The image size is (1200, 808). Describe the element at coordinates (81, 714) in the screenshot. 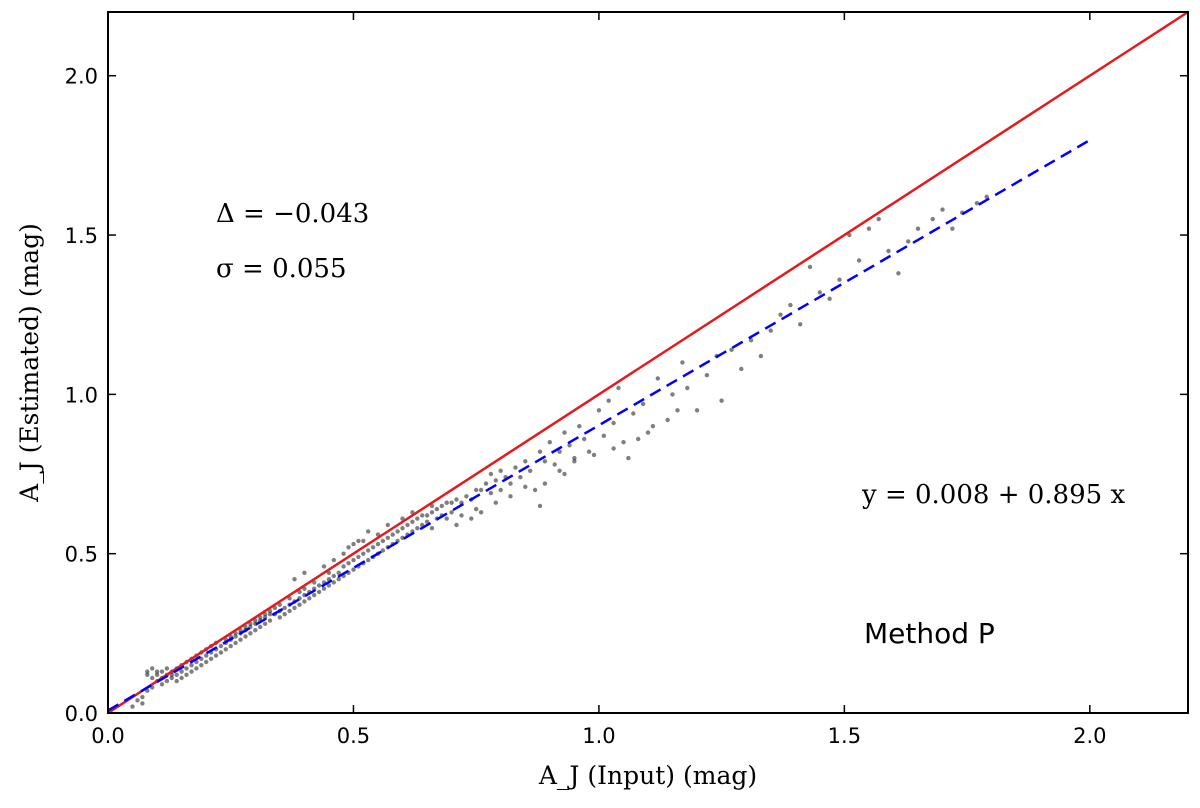

I see `y-tick-label: 0.0` at that location.